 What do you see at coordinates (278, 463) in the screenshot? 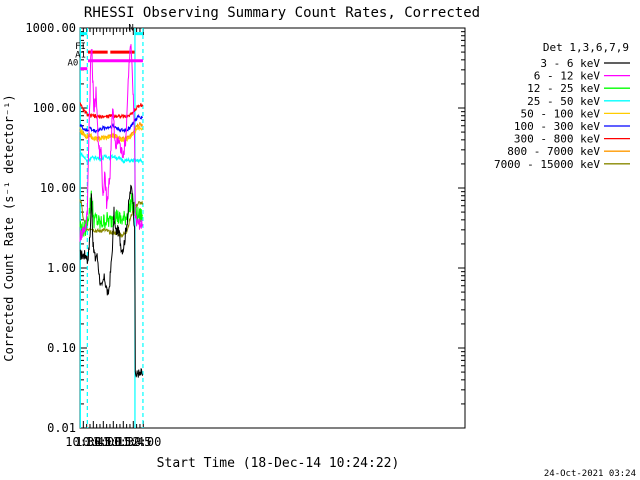
I see `x-axis-label: Start Time (18-Dec-14 10:24:22)` at bounding box center [278, 463].